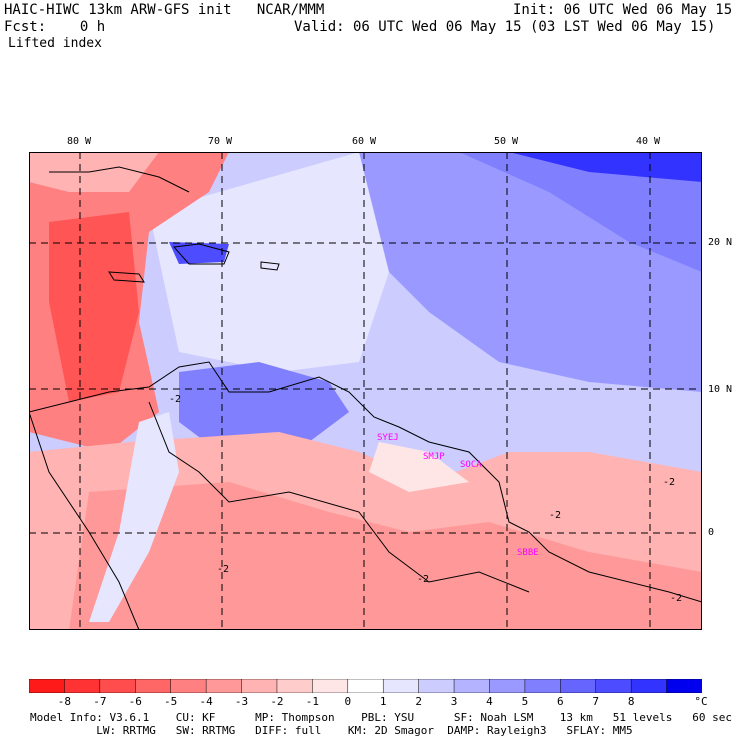  I want to click on coast-puerto-rico, so click(270, 266).